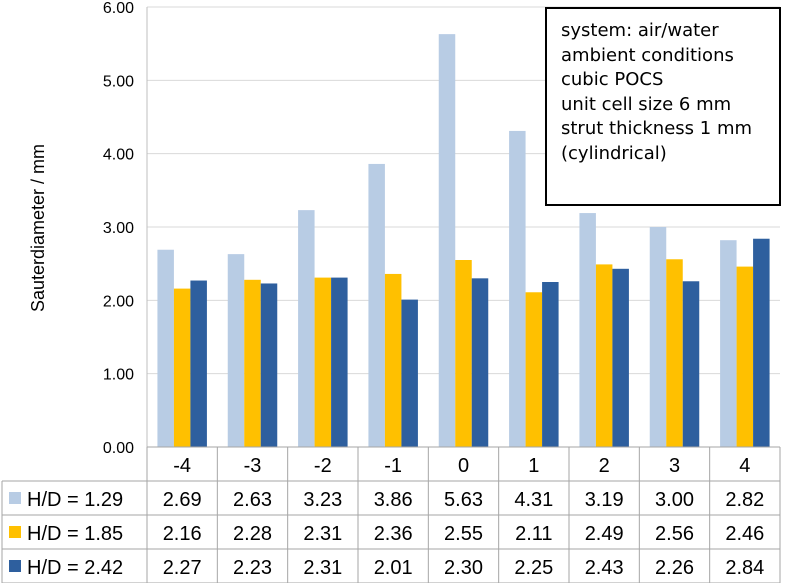 The height and width of the screenshot is (583, 787). What do you see at coordinates (252, 568) in the screenshot?
I see `data-label: 2.23` at bounding box center [252, 568].